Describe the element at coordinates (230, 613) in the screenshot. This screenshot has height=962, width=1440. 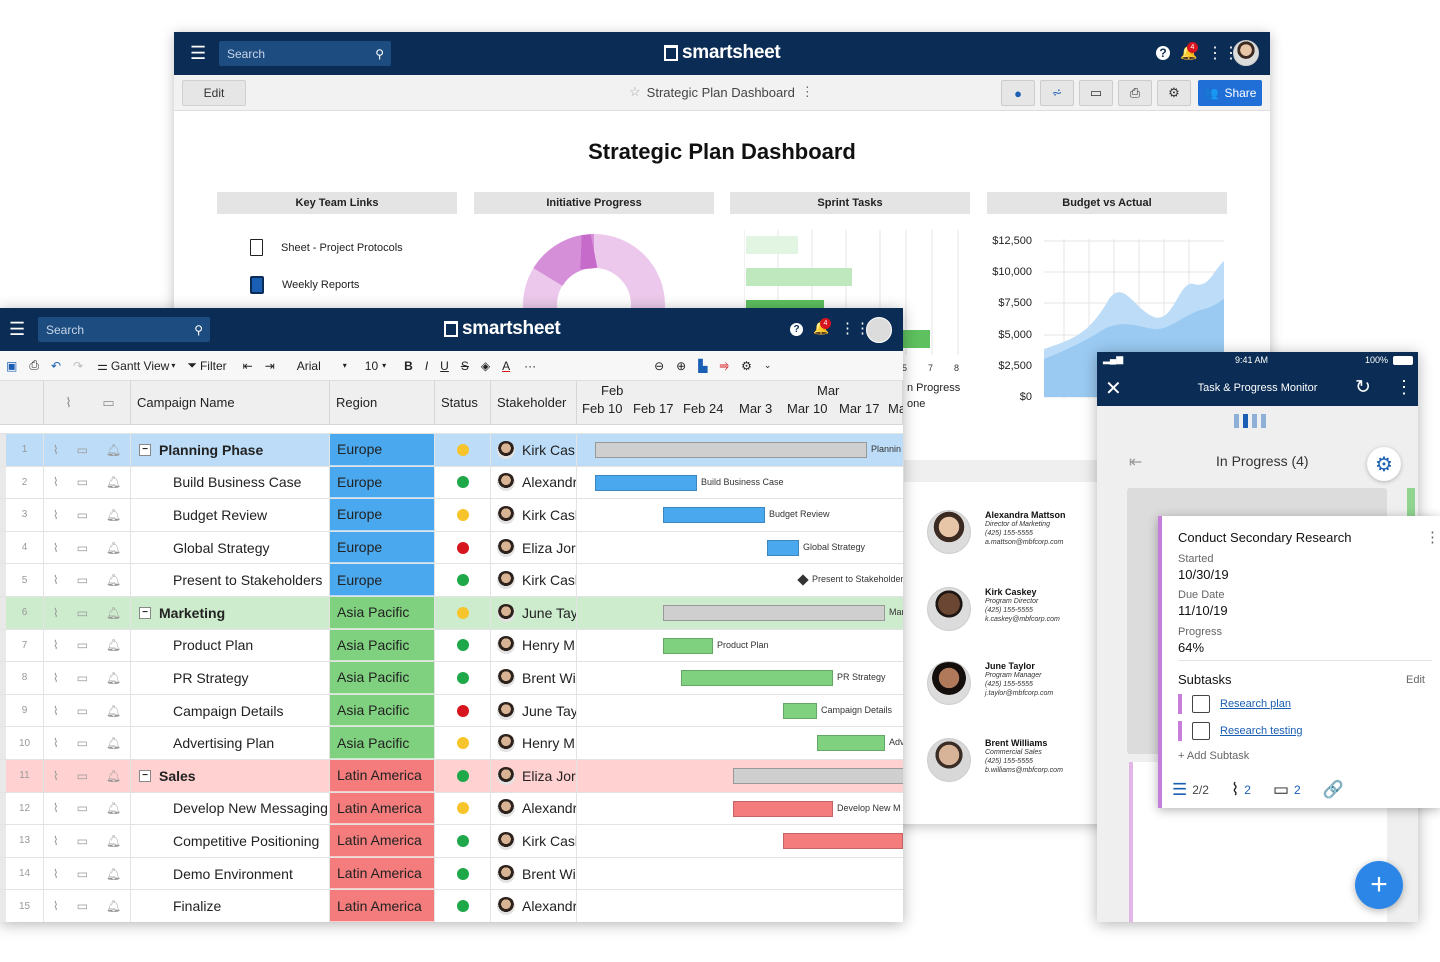
I see `campaign-name-cell: − Marketing` at that location.